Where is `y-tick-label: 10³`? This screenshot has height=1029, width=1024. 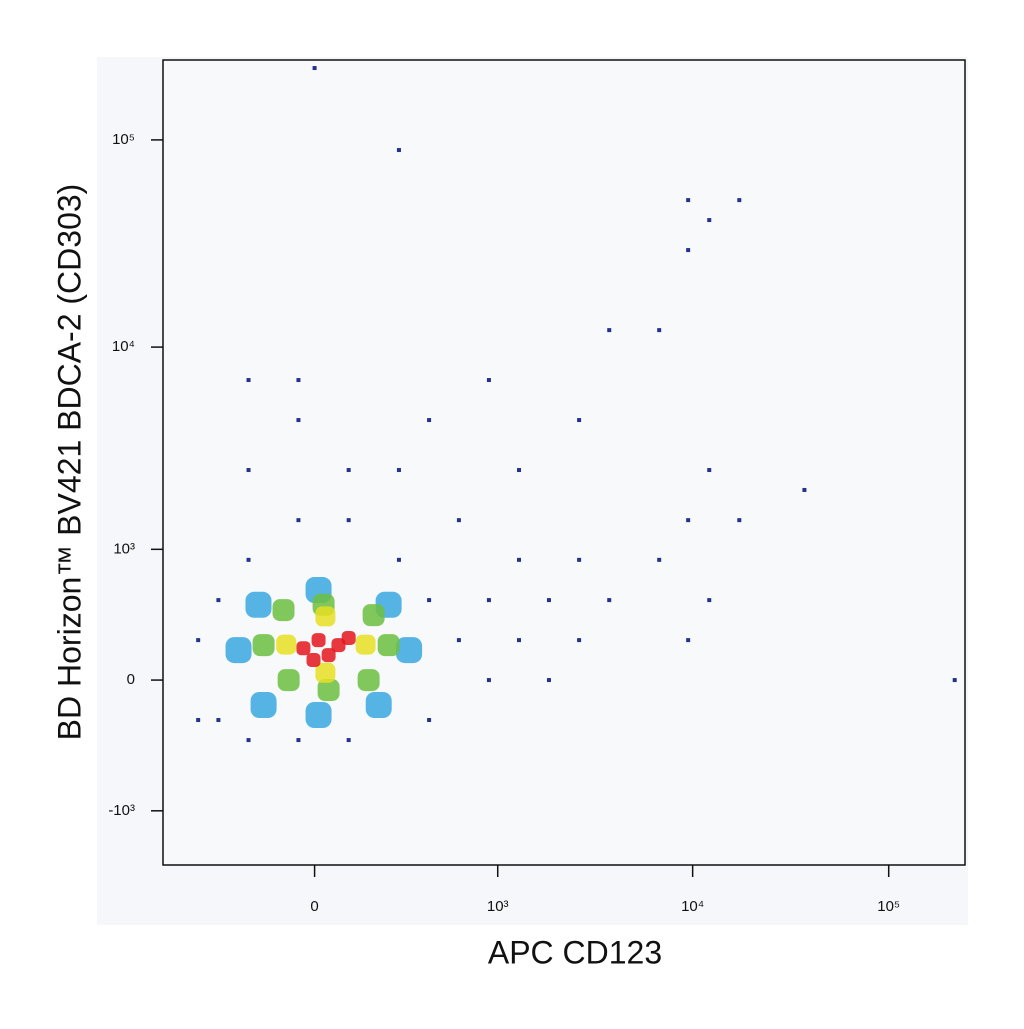
y-tick-label: 10³ is located at coordinates (124, 548).